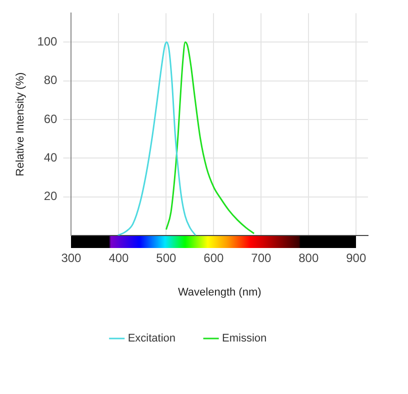  I want to click on x-tick-label: 900, so click(356, 257).